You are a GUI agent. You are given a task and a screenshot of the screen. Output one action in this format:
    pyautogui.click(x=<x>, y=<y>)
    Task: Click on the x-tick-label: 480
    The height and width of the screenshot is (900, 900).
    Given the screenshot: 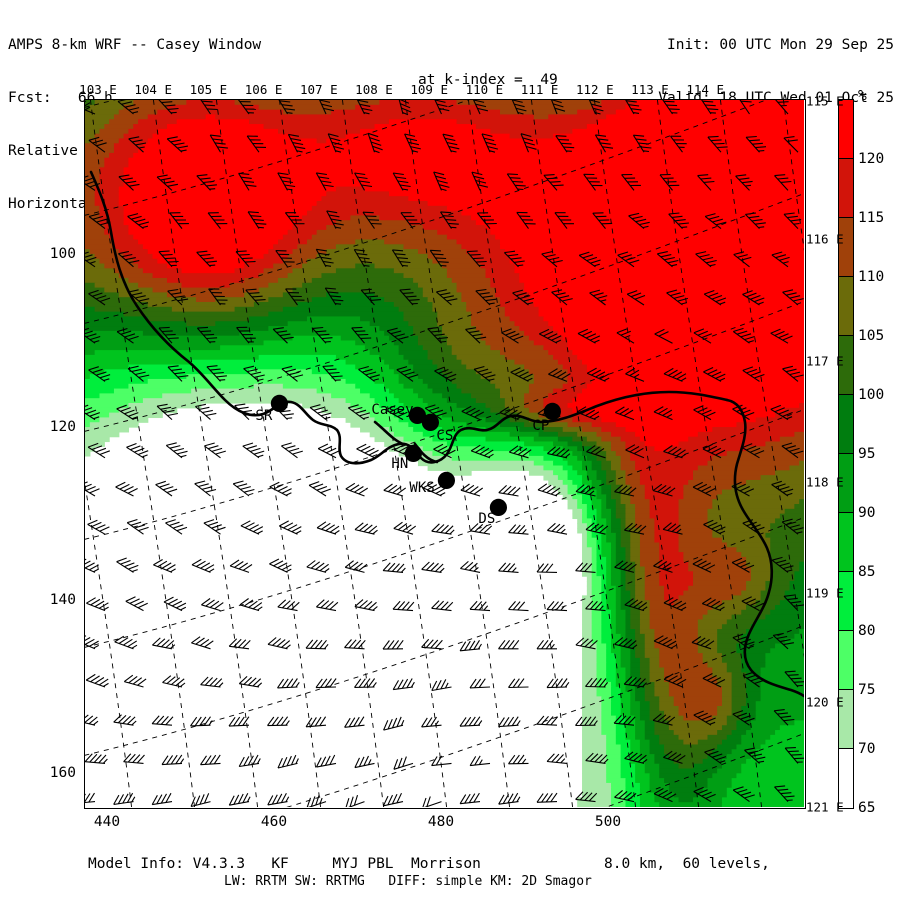 What is the action you would take?
    pyautogui.click(x=441, y=822)
    